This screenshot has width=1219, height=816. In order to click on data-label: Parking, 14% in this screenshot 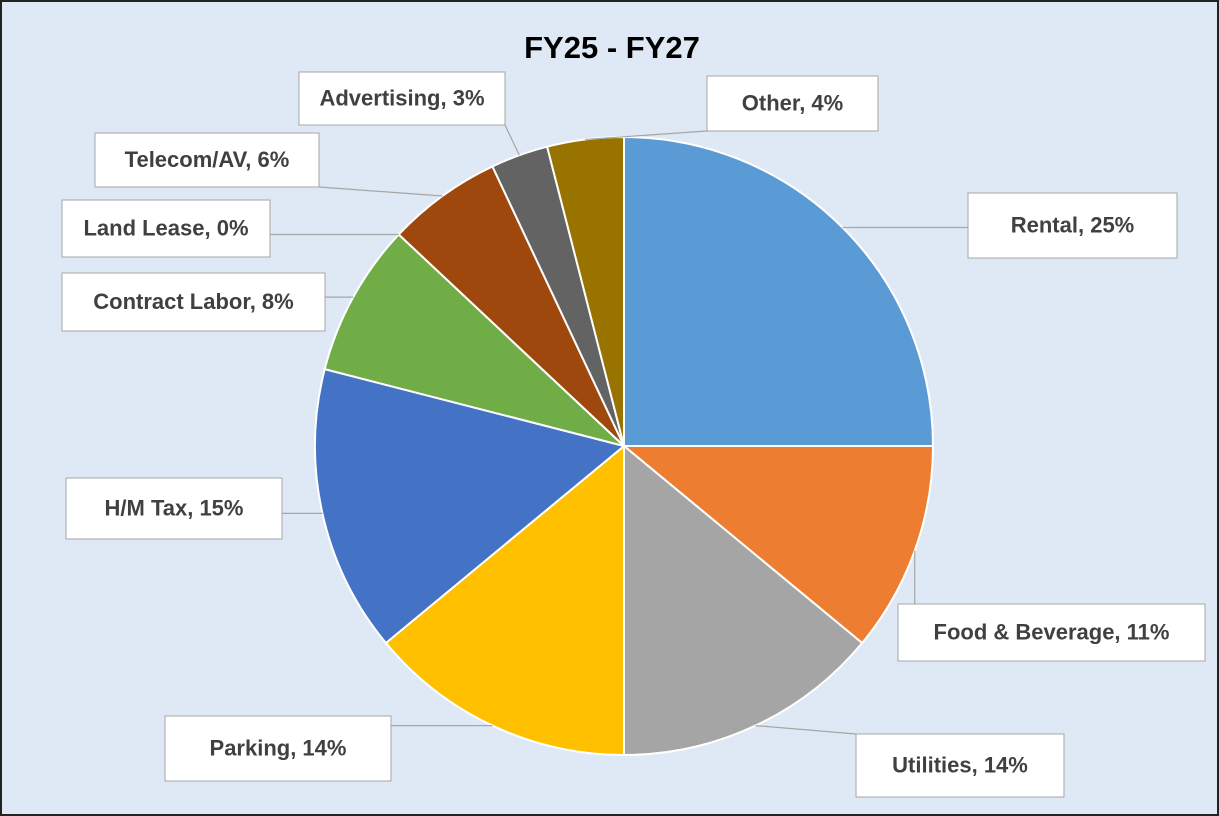, I will do `click(278, 747)`.